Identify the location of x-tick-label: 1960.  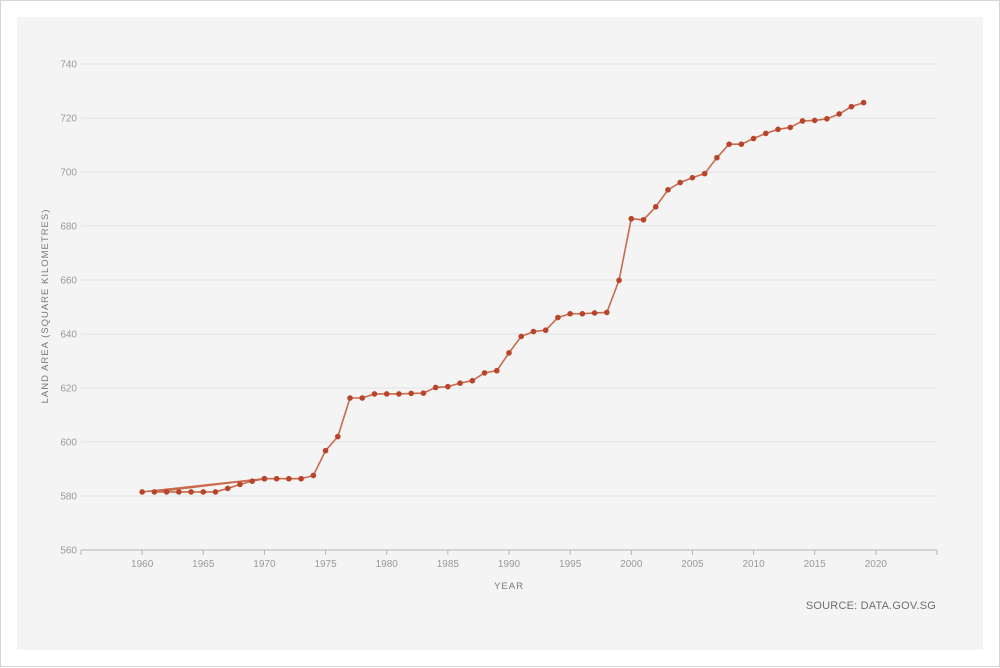
(142, 564).